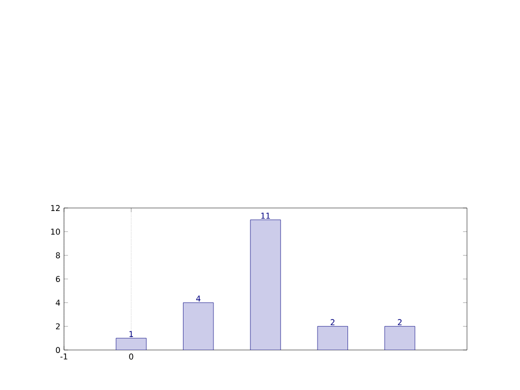  I want to click on data-label: 4, so click(198, 299).